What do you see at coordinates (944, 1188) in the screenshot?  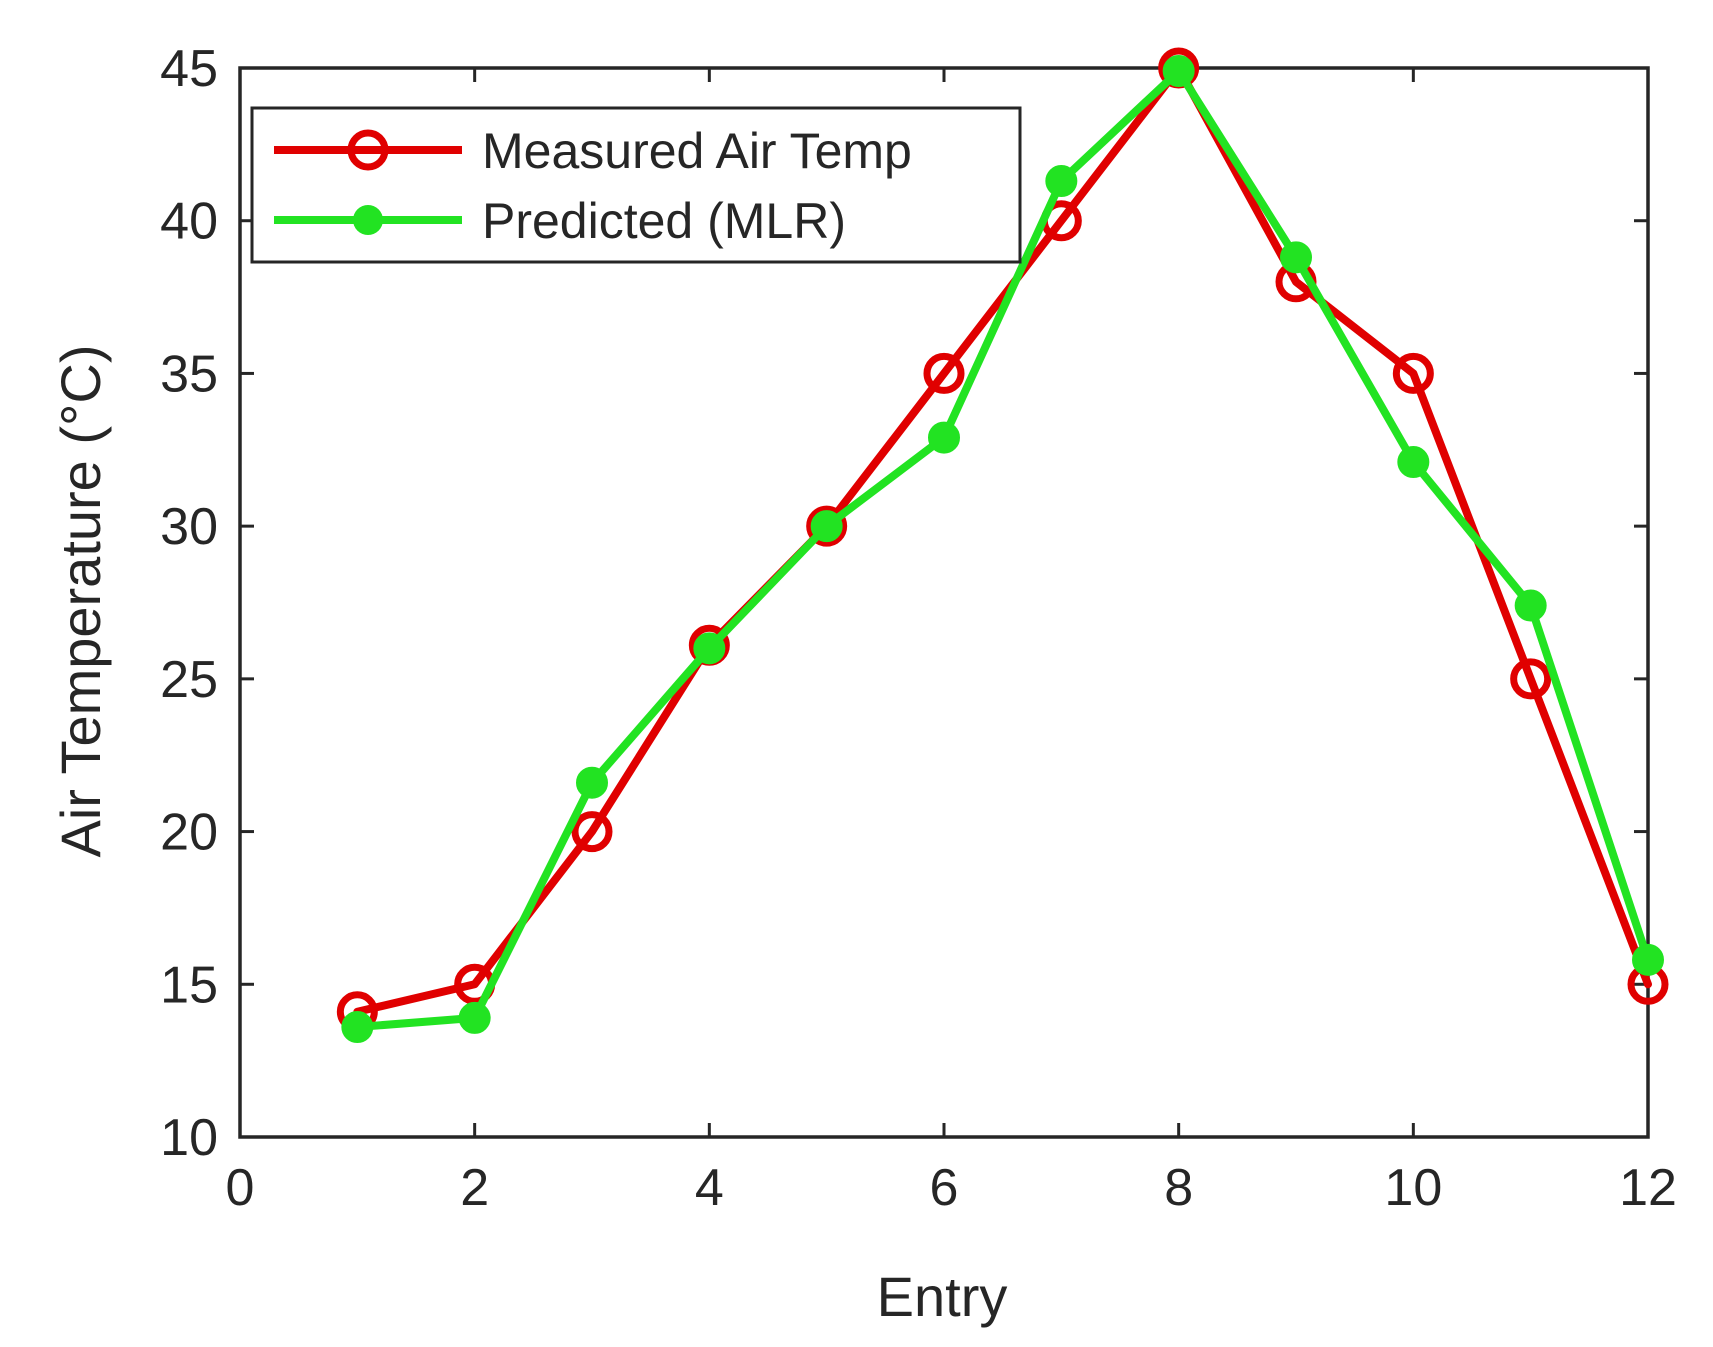 I see `x-tick-label: 6` at bounding box center [944, 1188].